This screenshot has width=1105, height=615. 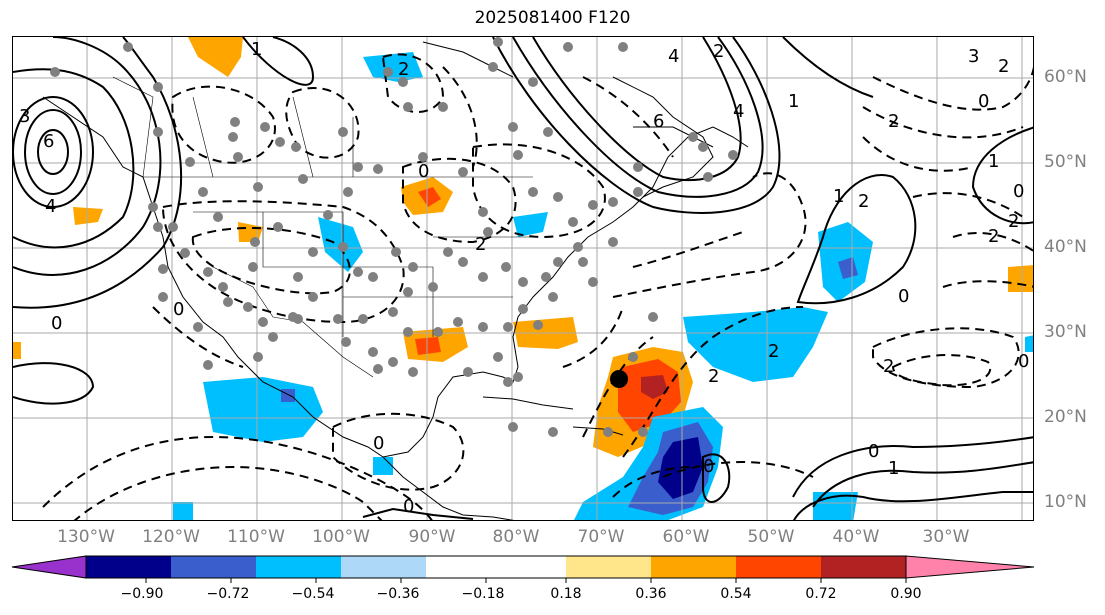 I want to click on lon-label: 30°W, so click(x=946, y=537).